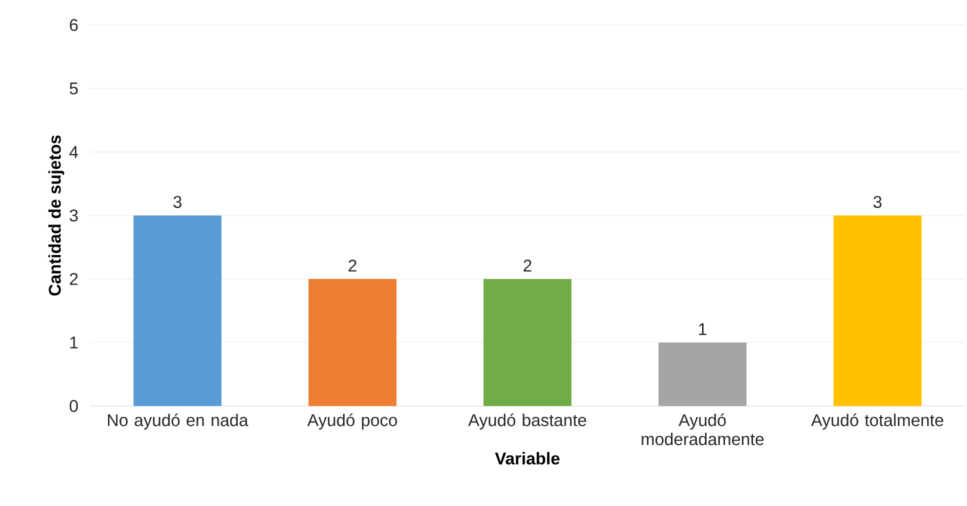 This screenshot has height=506, width=967. I want to click on y-tick-label: 4, so click(73, 152).